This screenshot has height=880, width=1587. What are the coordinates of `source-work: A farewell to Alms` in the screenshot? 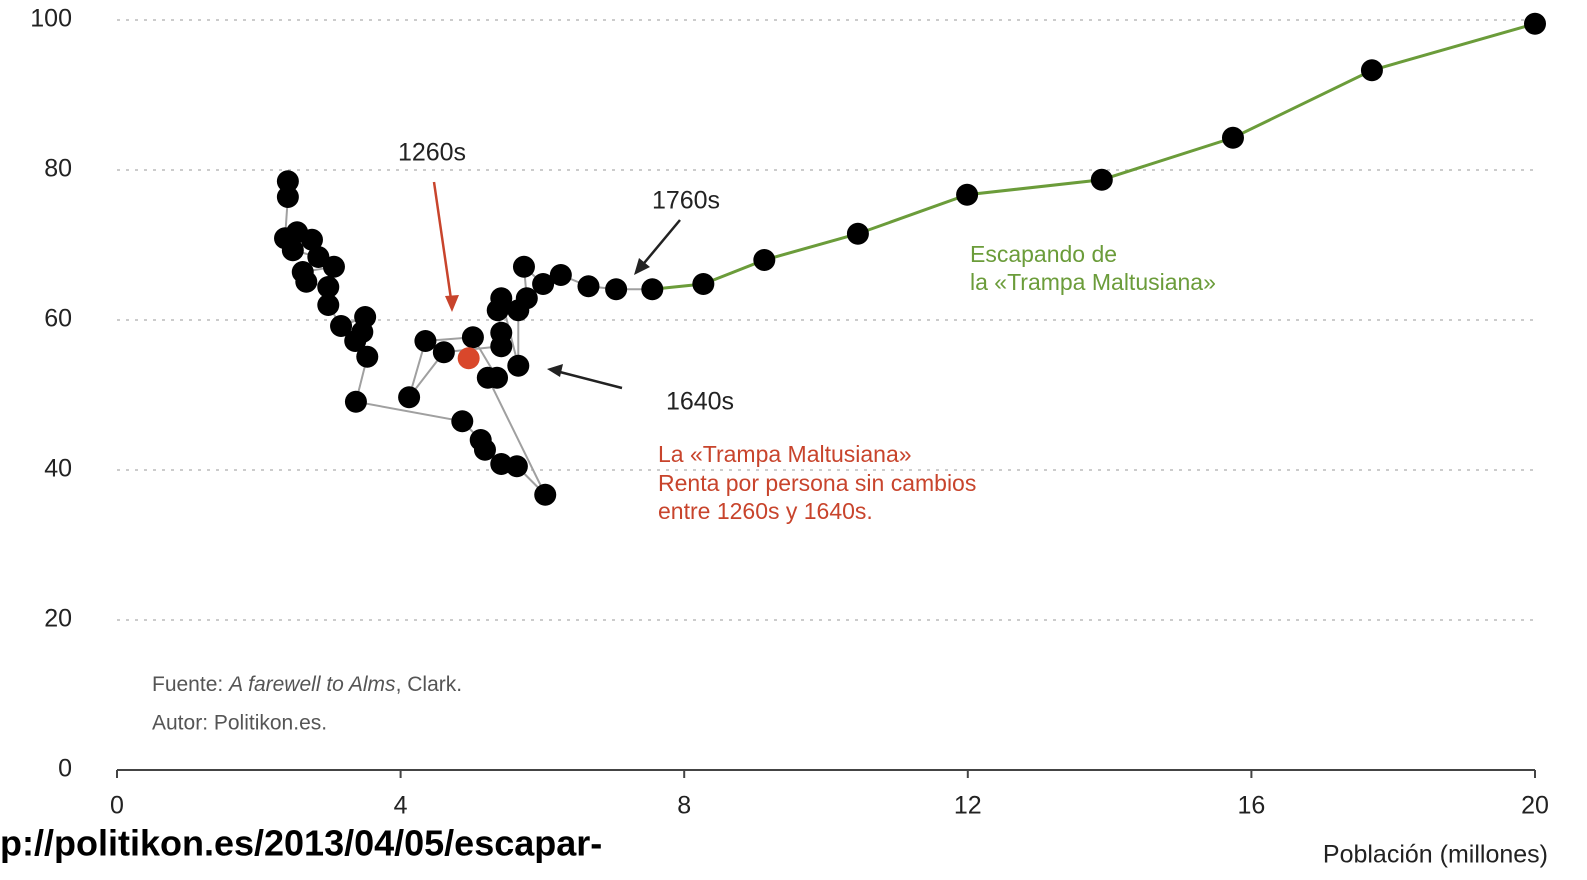 It's located at (311, 684).